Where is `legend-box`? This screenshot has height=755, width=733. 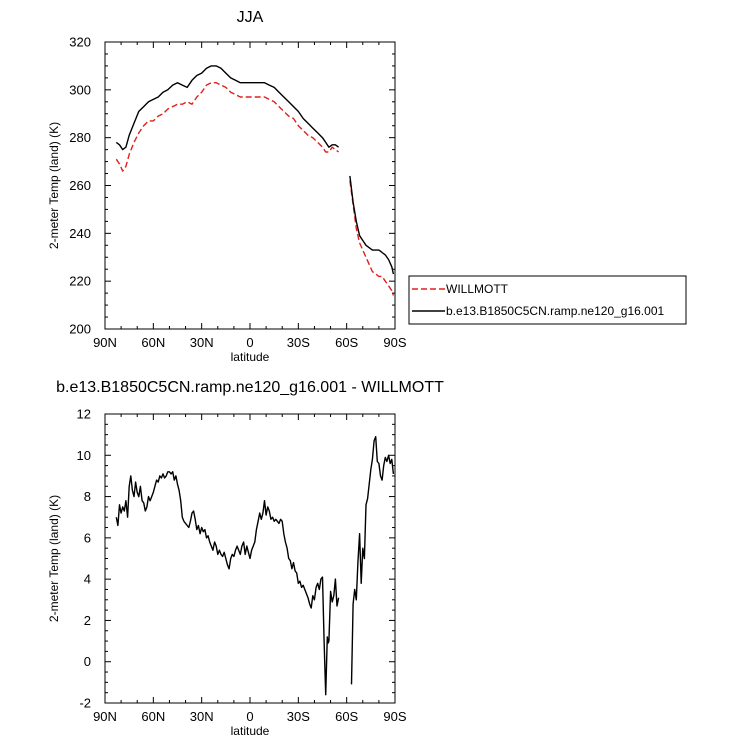 legend-box is located at coordinates (547, 300).